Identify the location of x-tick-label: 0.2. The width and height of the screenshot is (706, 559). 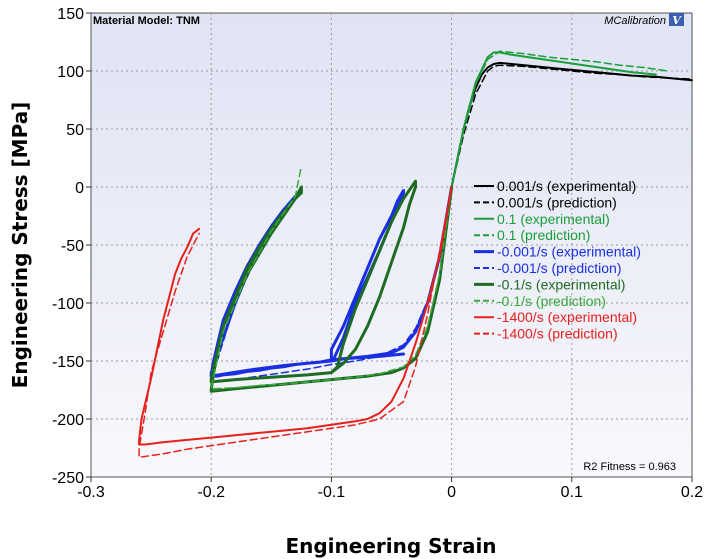
(692, 492).